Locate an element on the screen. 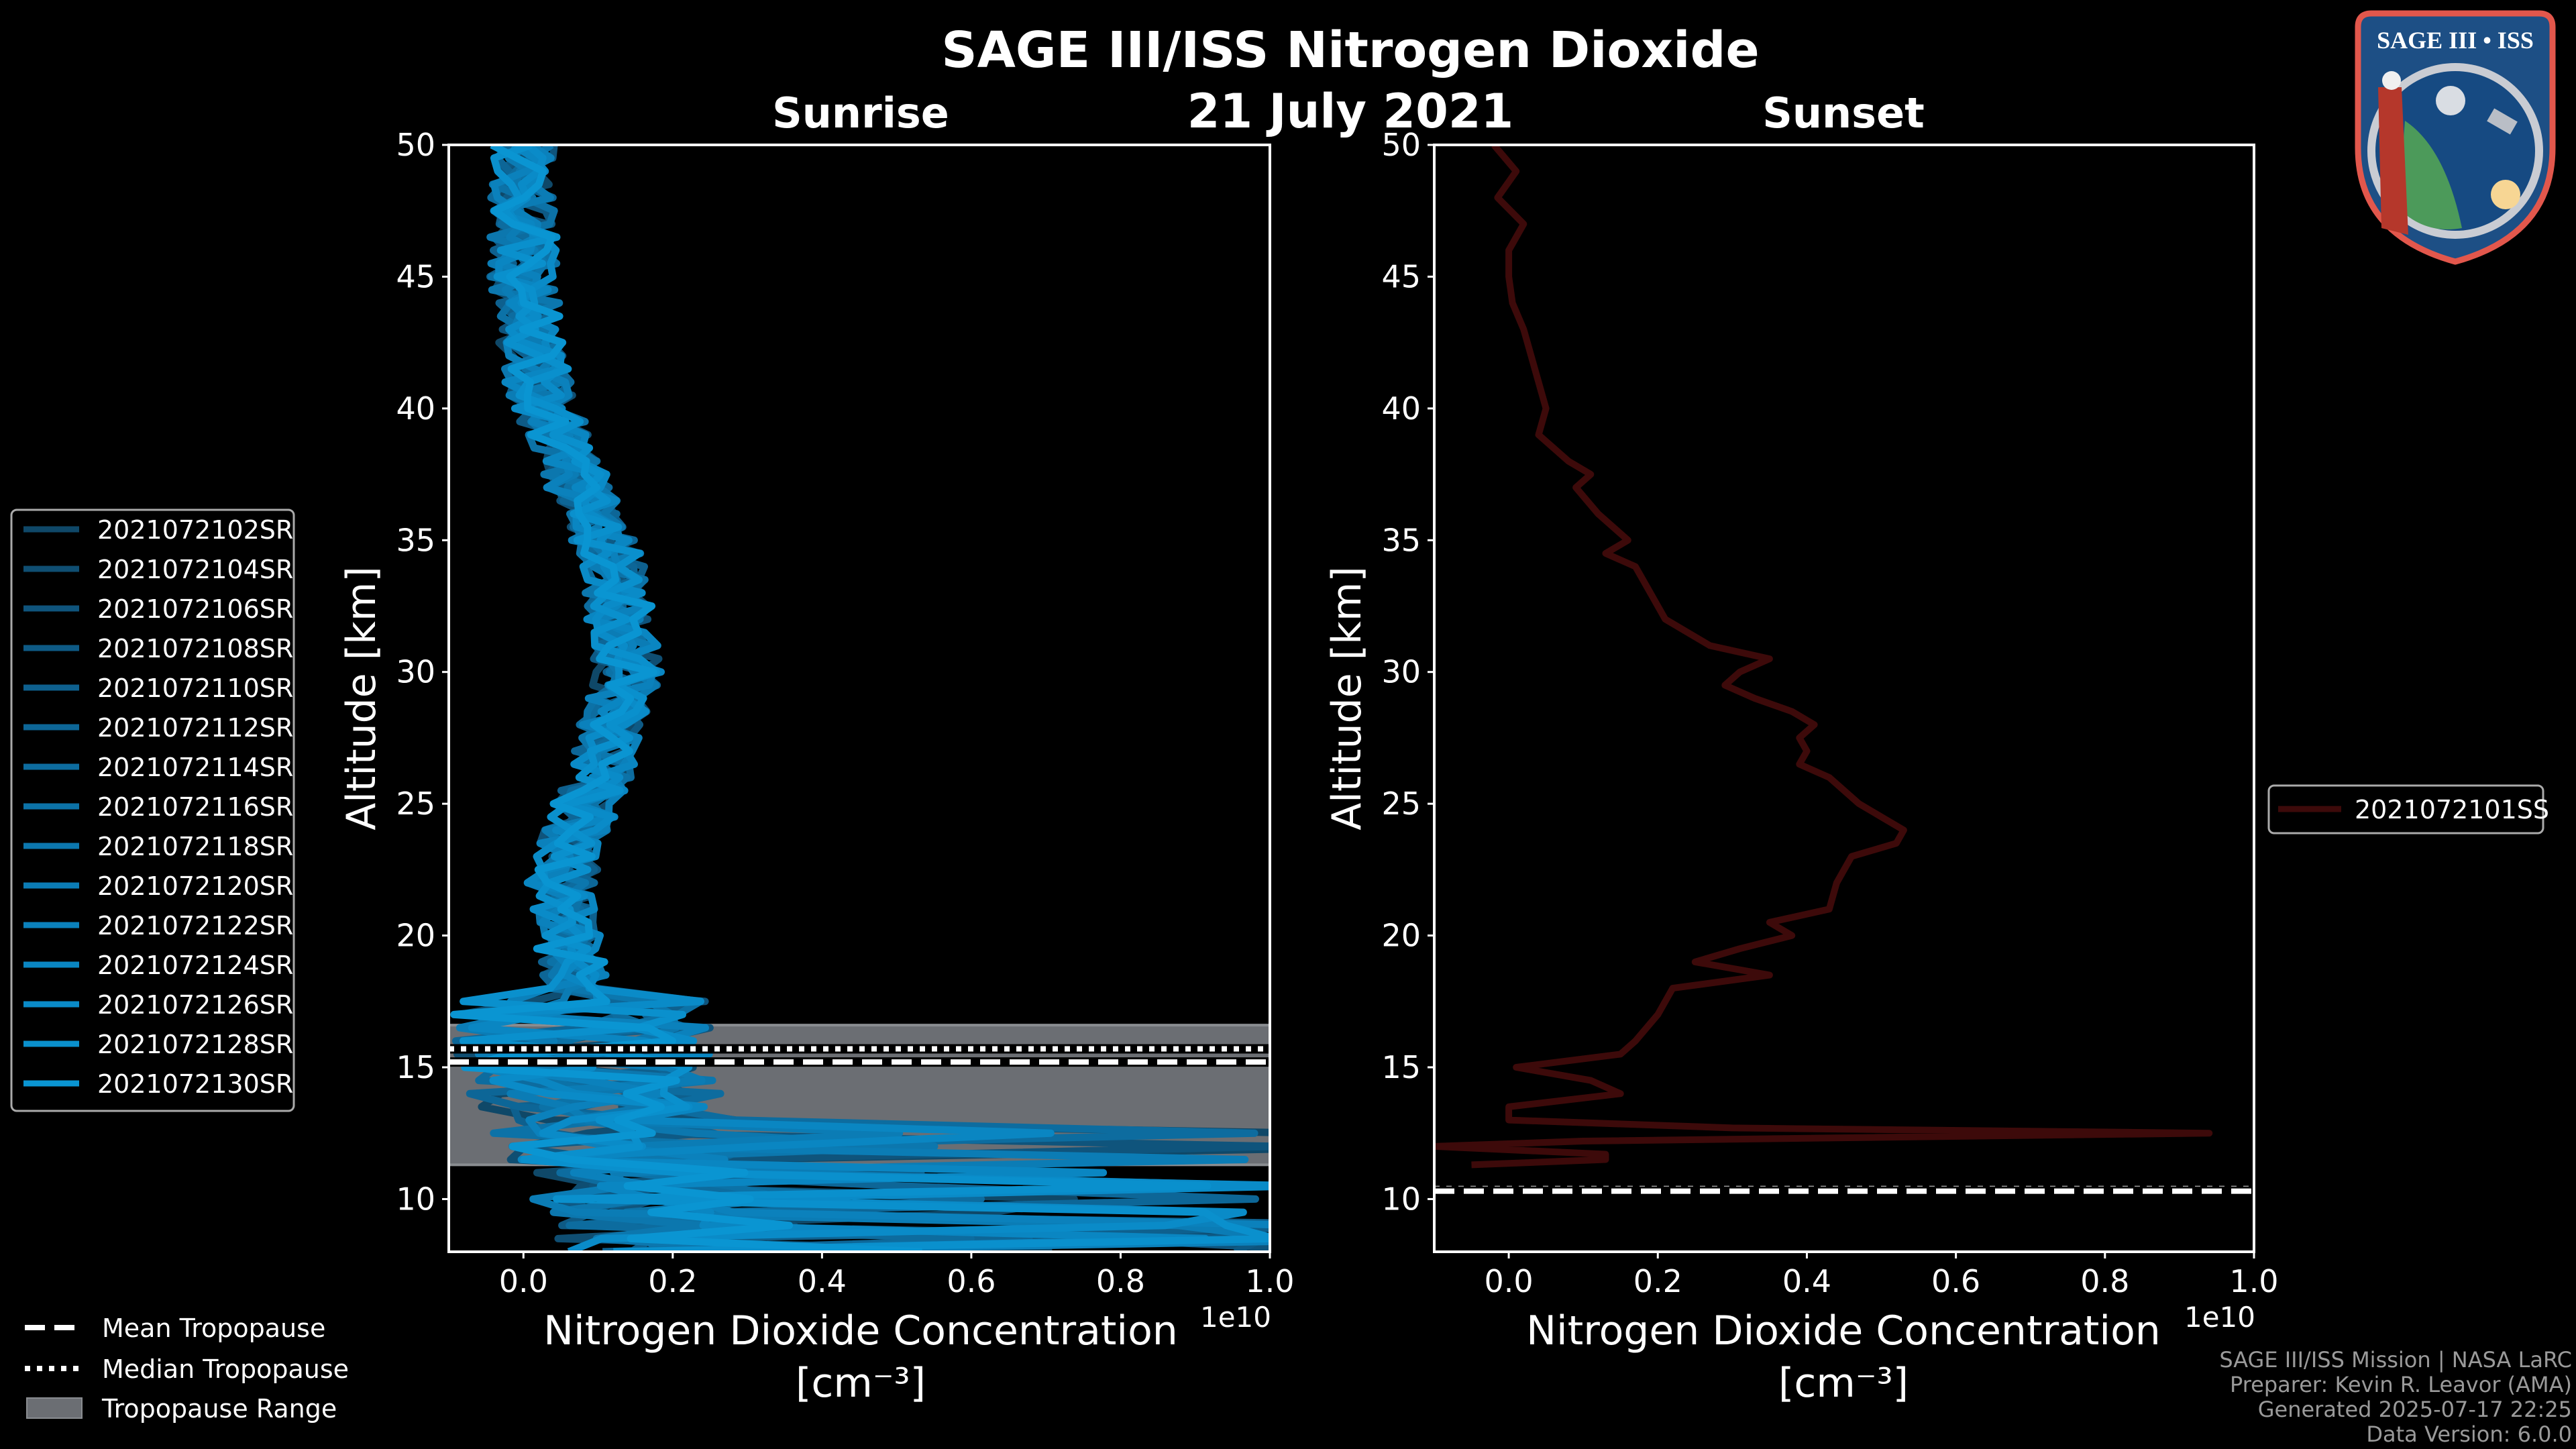  tropopause-range-swatch is located at coordinates (54, 1408).